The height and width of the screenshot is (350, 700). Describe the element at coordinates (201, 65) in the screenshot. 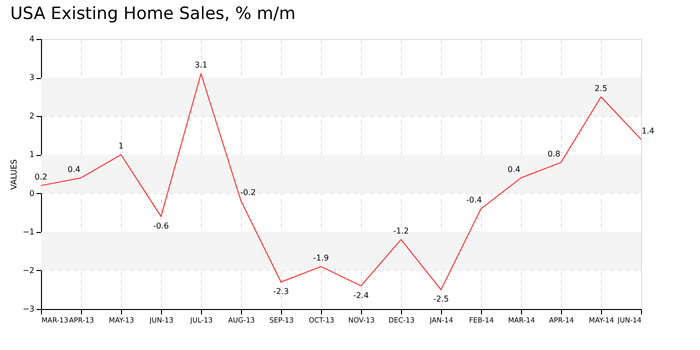

I see `data-label: 3.1` at that location.